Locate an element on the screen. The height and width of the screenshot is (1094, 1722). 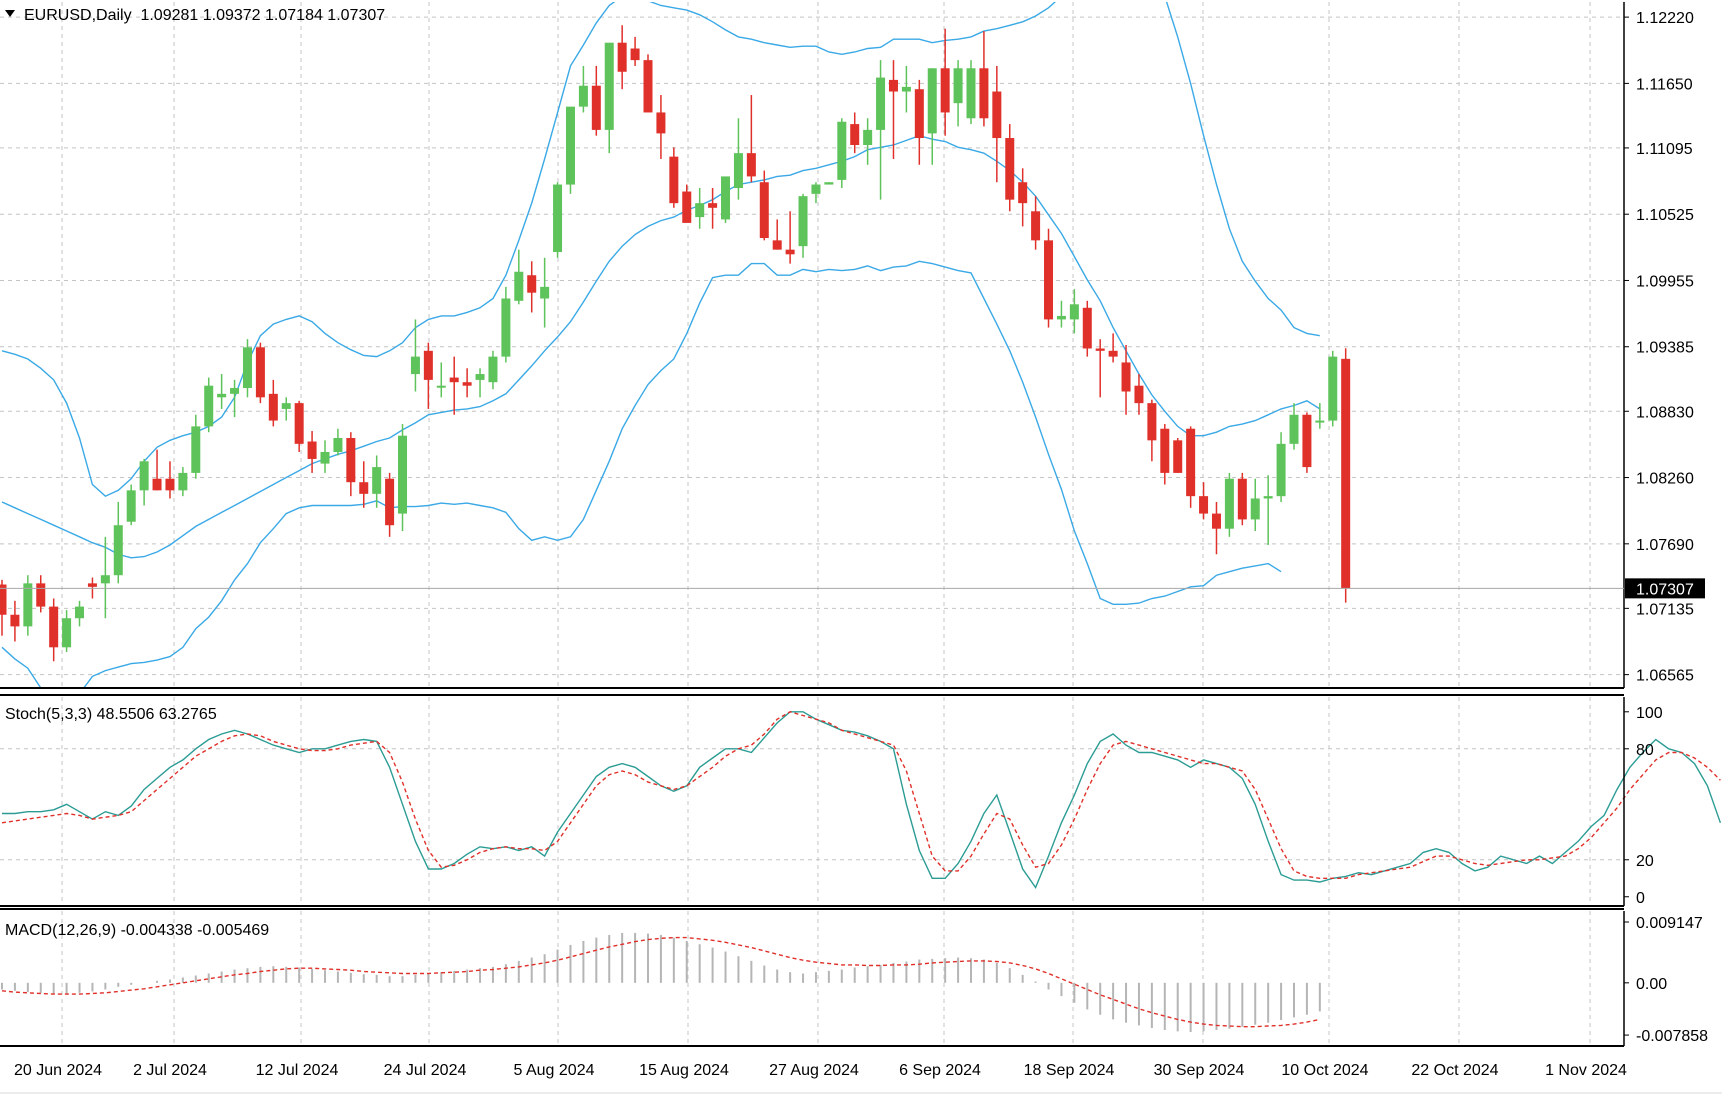
macd-panel is located at coordinates (661, 982).